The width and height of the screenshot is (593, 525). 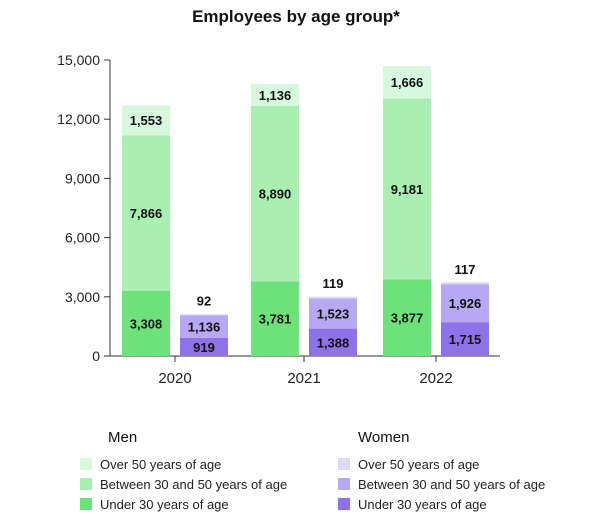 I want to click on data-label: 3,877, so click(x=407, y=318).